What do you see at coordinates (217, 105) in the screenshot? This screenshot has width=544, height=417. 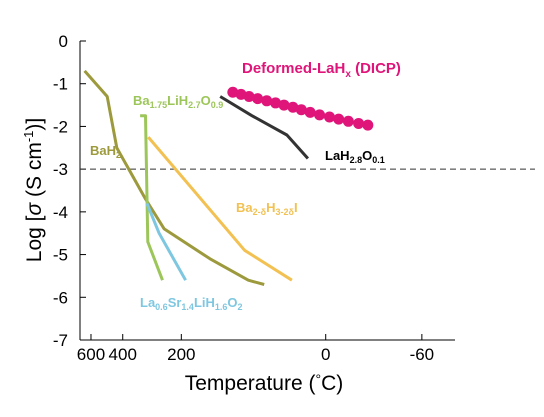 I see `label-ba175-s3: 0.9` at bounding box center [217, 105].